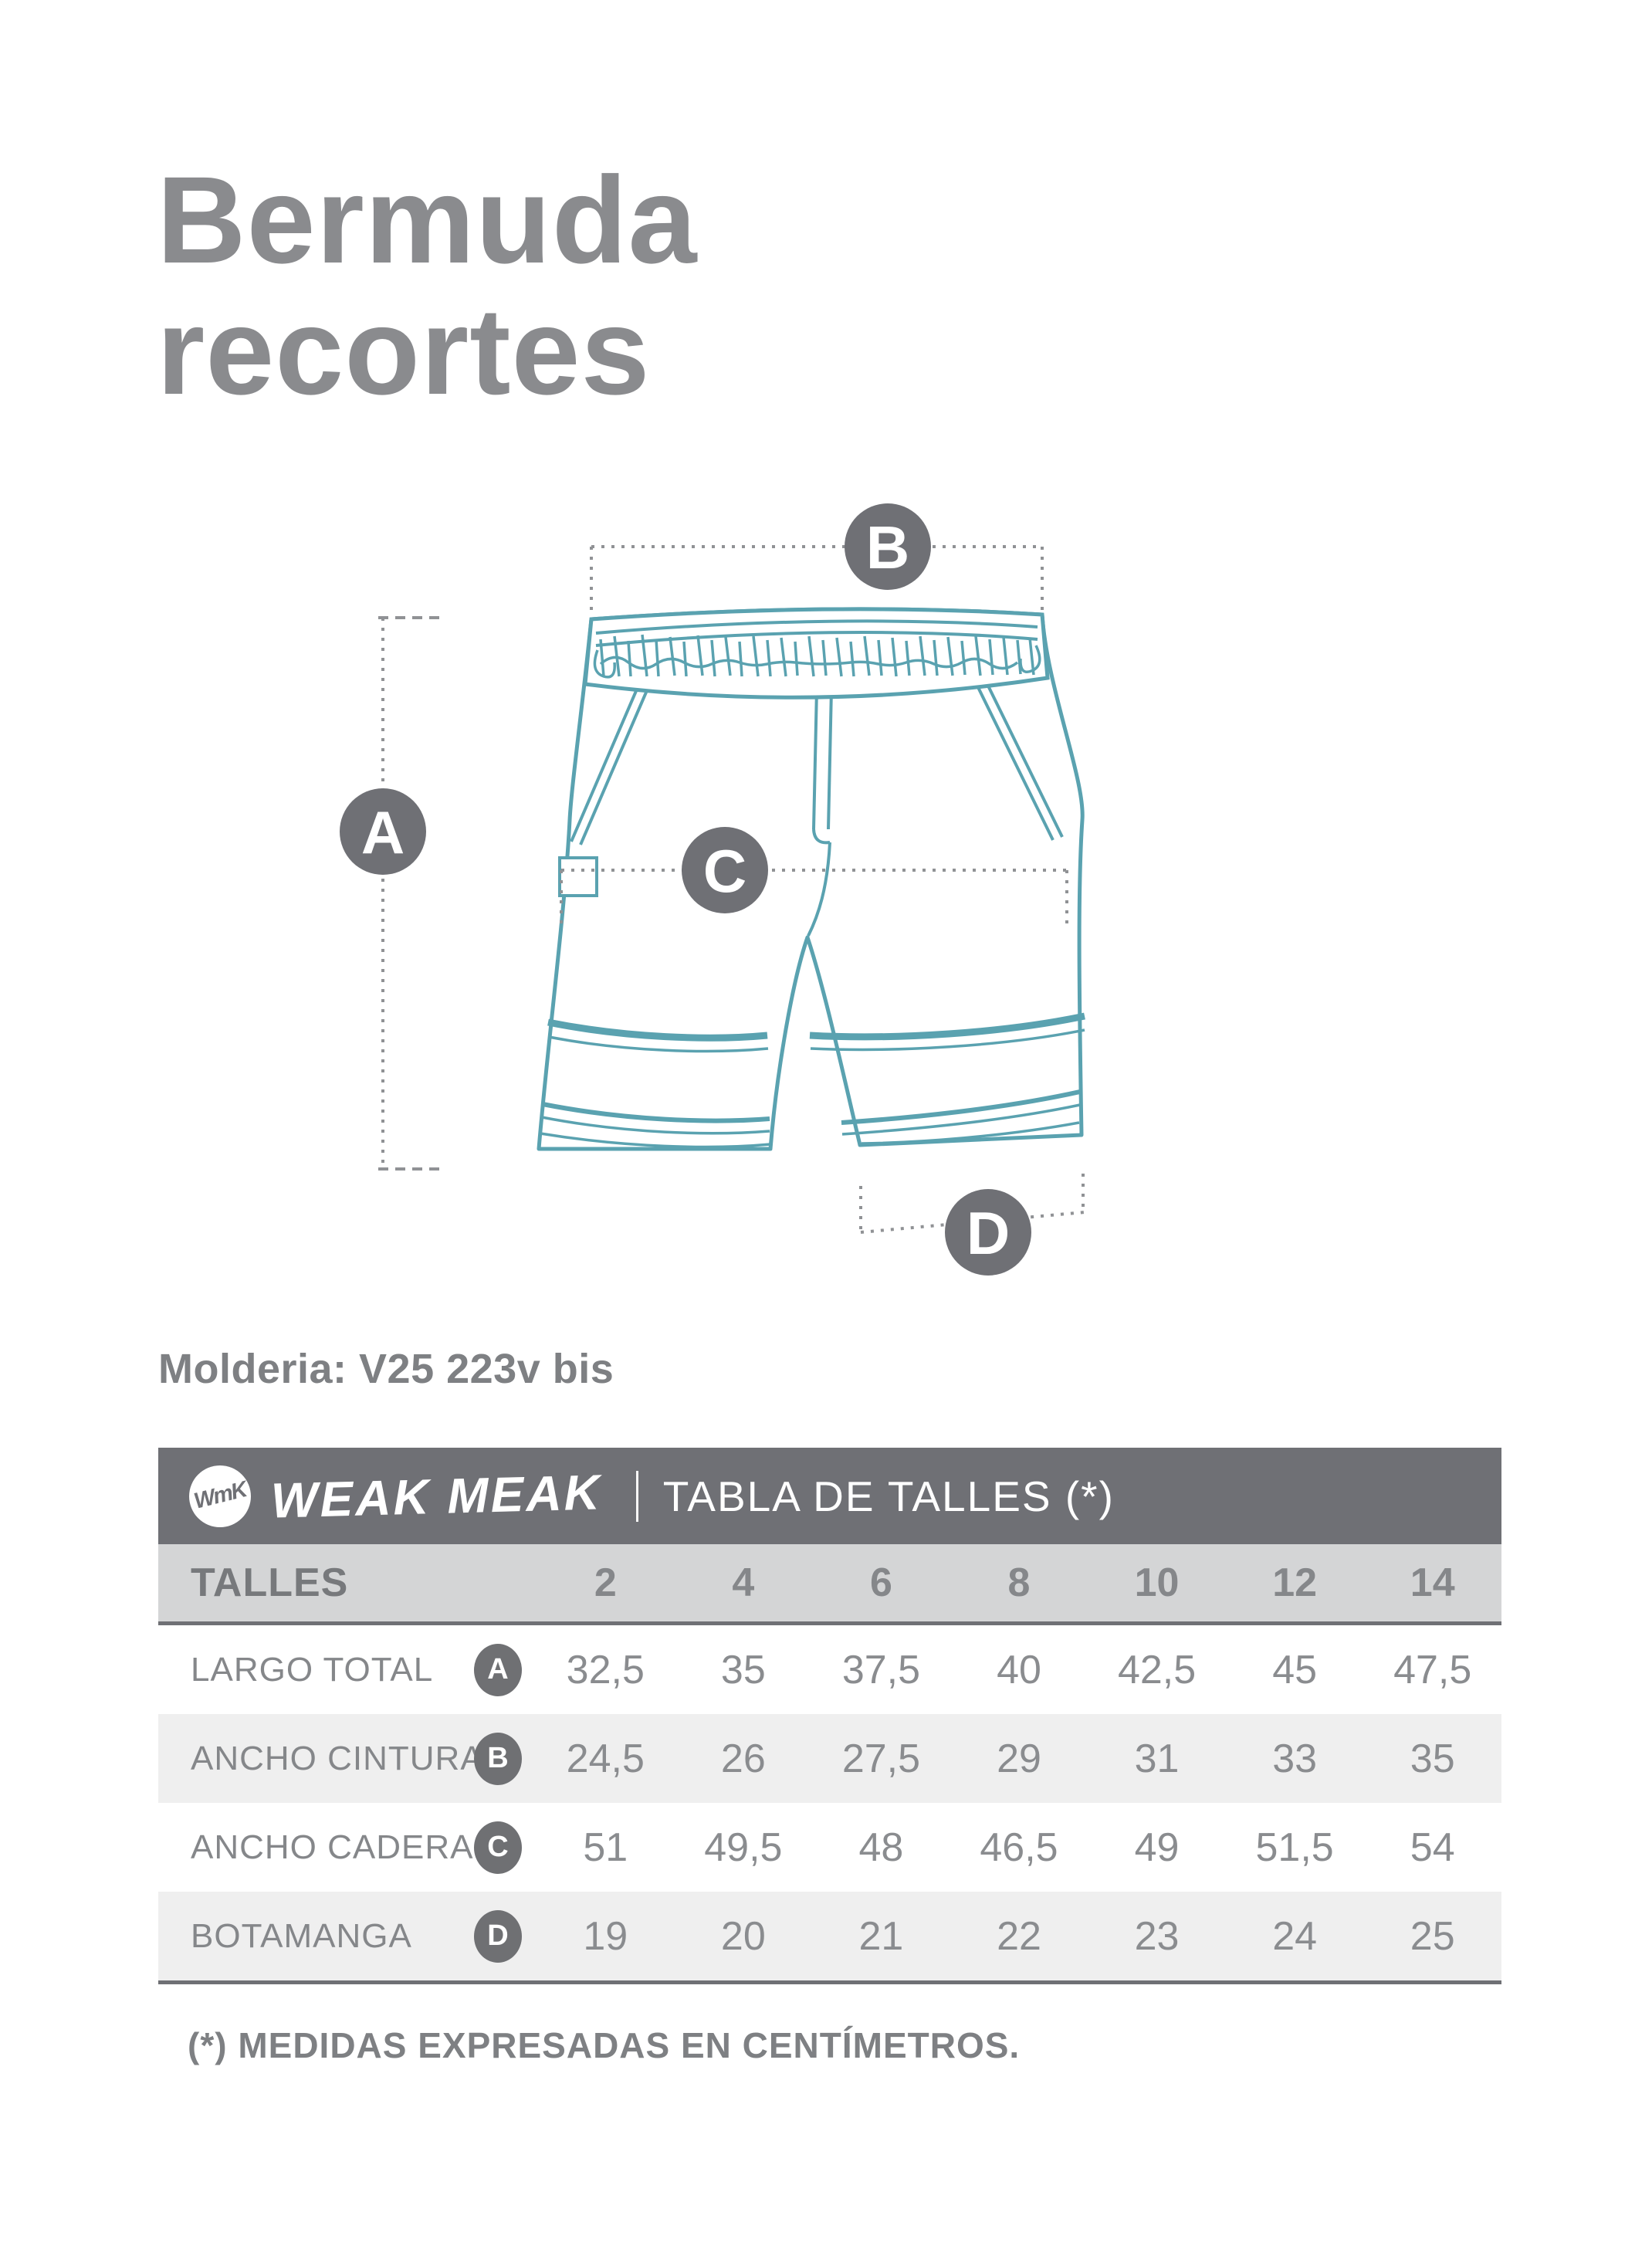 The height and width of the screenshot is (2253, 1652). Describe the element at coordinates (1157, 1936) in the screenshot. I see `measure-value: 23` at that location.